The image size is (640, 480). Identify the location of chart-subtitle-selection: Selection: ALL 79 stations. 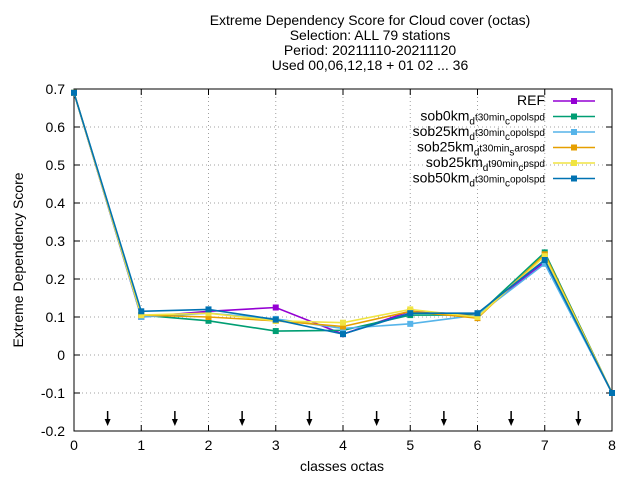
(370, 35).